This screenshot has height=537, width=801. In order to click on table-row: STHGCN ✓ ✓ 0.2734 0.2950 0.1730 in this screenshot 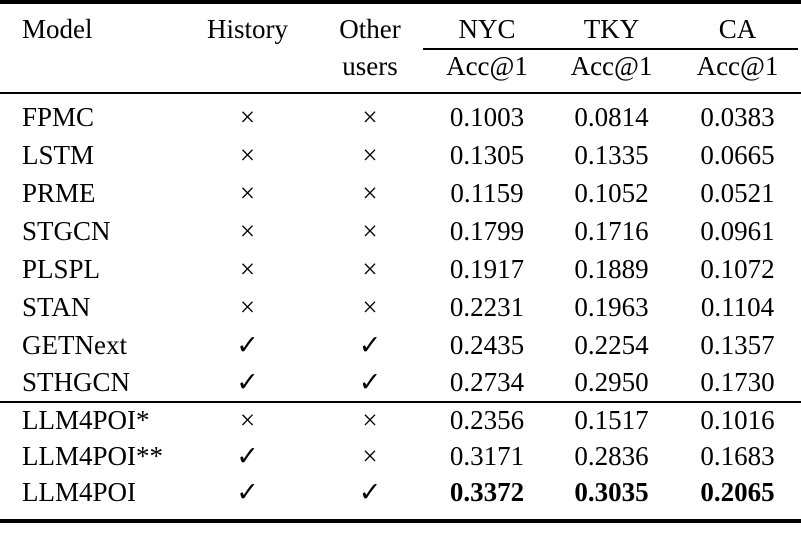, I will do `click(400, 383)`.